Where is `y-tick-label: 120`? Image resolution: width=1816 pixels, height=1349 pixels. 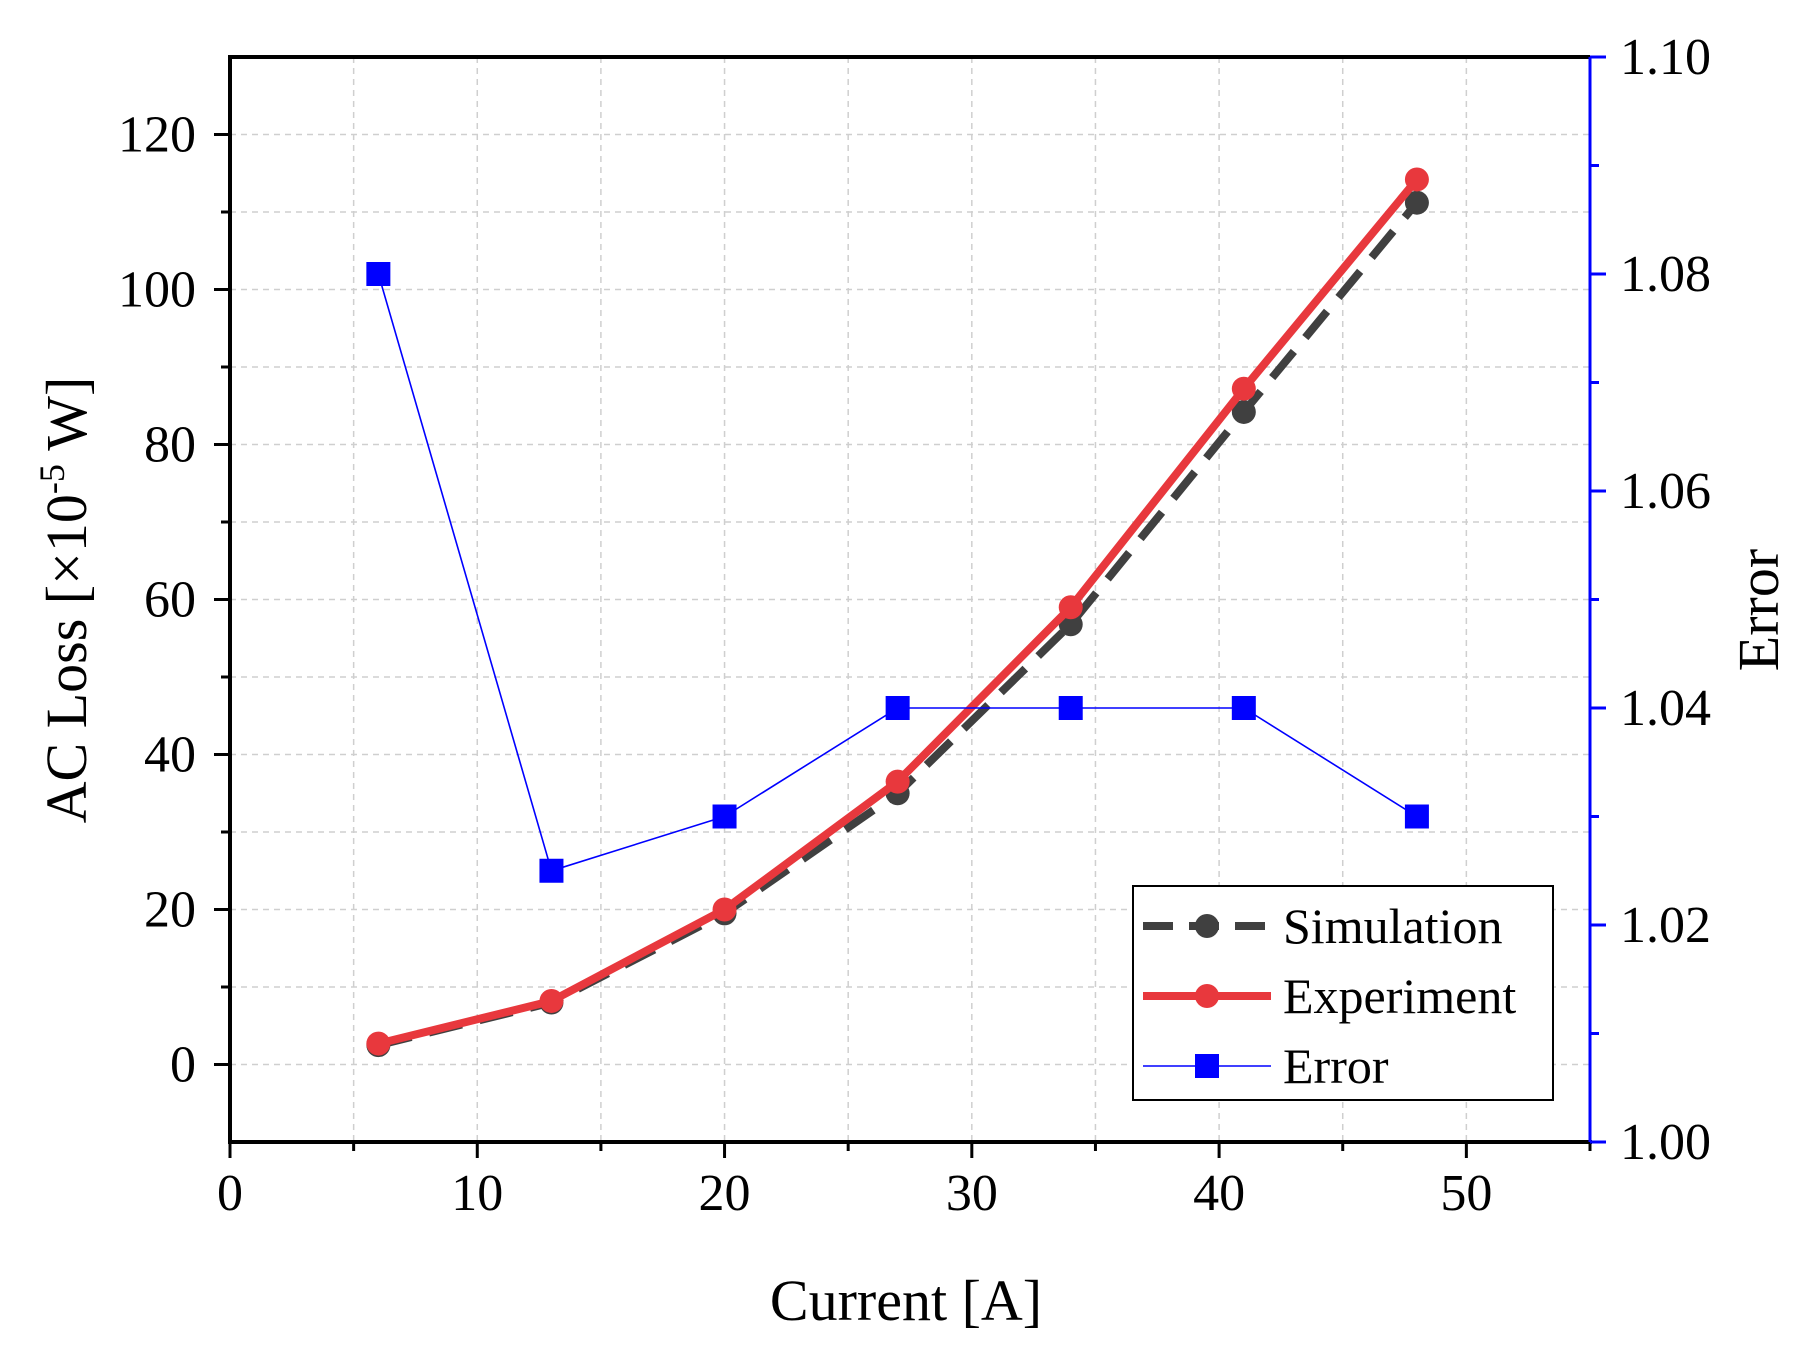
y-tick-label: 120 is located at coordinates (157, 135).